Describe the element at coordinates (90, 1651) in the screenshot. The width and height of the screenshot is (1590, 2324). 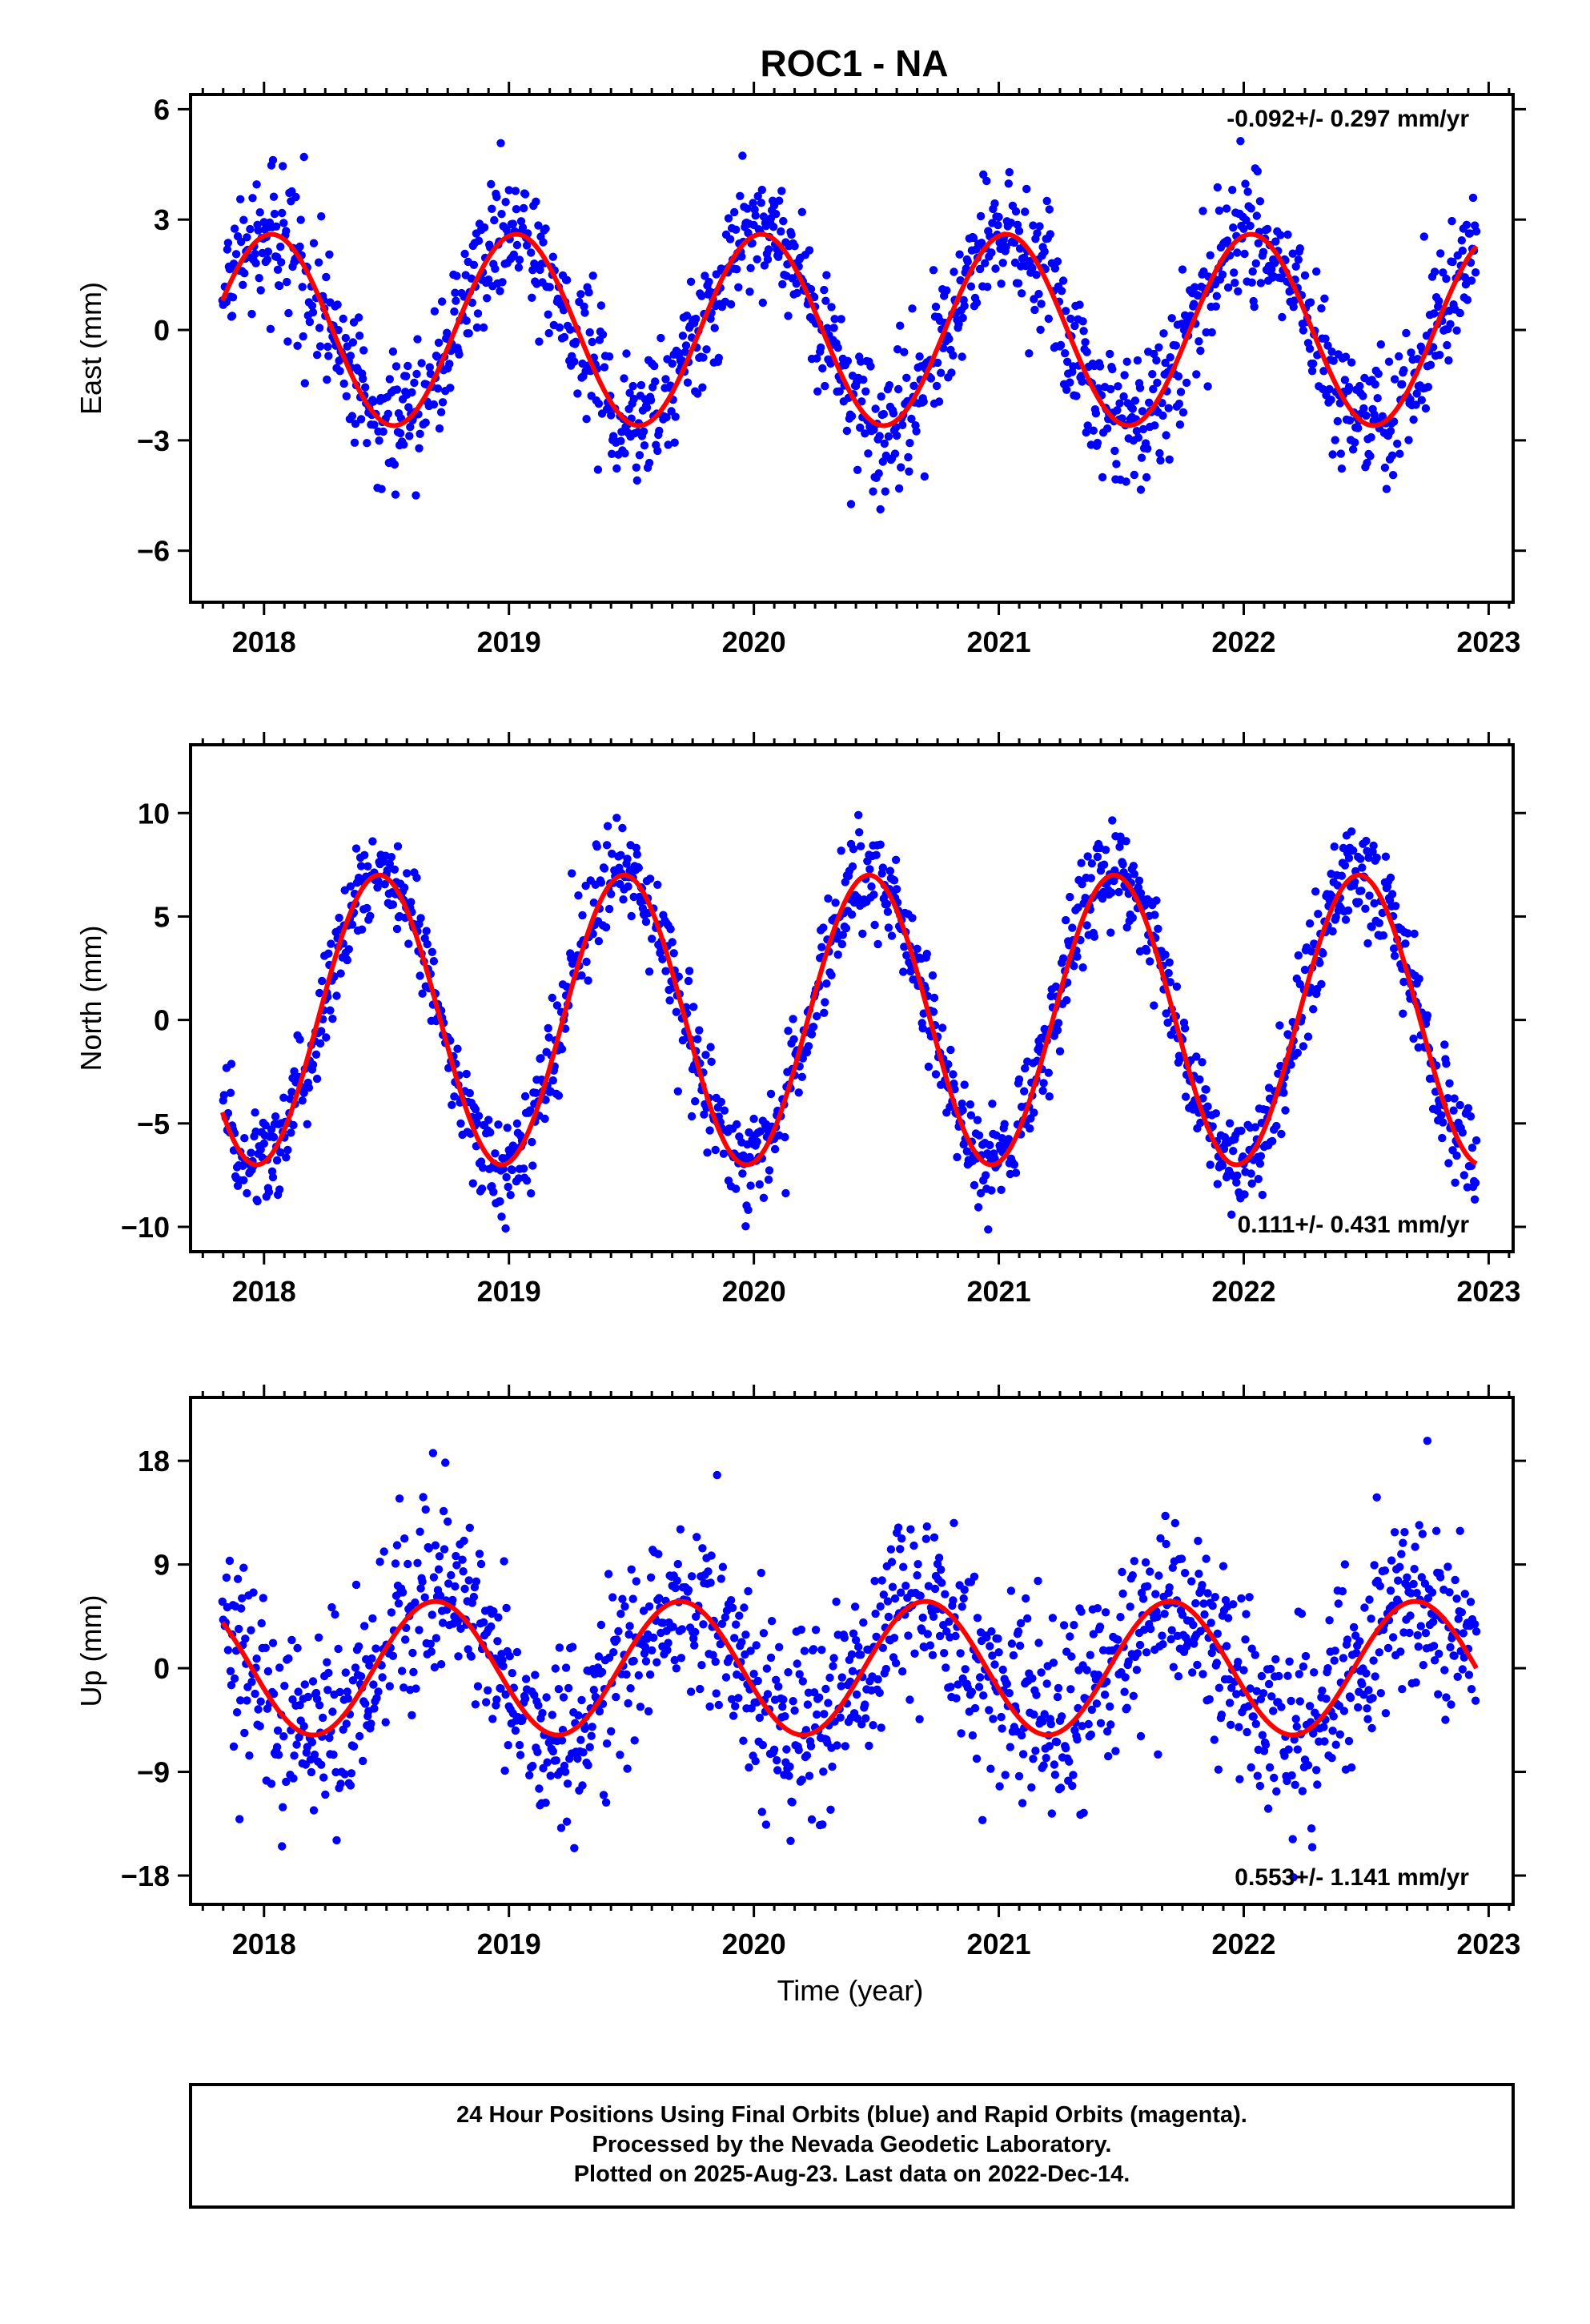
I see `y-axis-label: Up (mm)` at that location.